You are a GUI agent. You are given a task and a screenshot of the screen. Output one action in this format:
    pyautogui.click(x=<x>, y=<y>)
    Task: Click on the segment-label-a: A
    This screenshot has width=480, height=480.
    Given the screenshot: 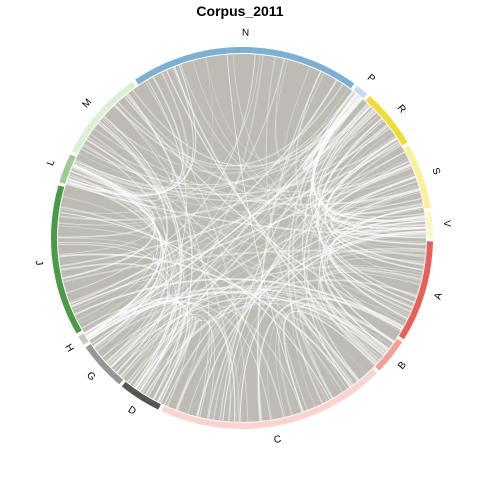 What is the action you would take?
    pyautogui.click(x=438, y=296)
    